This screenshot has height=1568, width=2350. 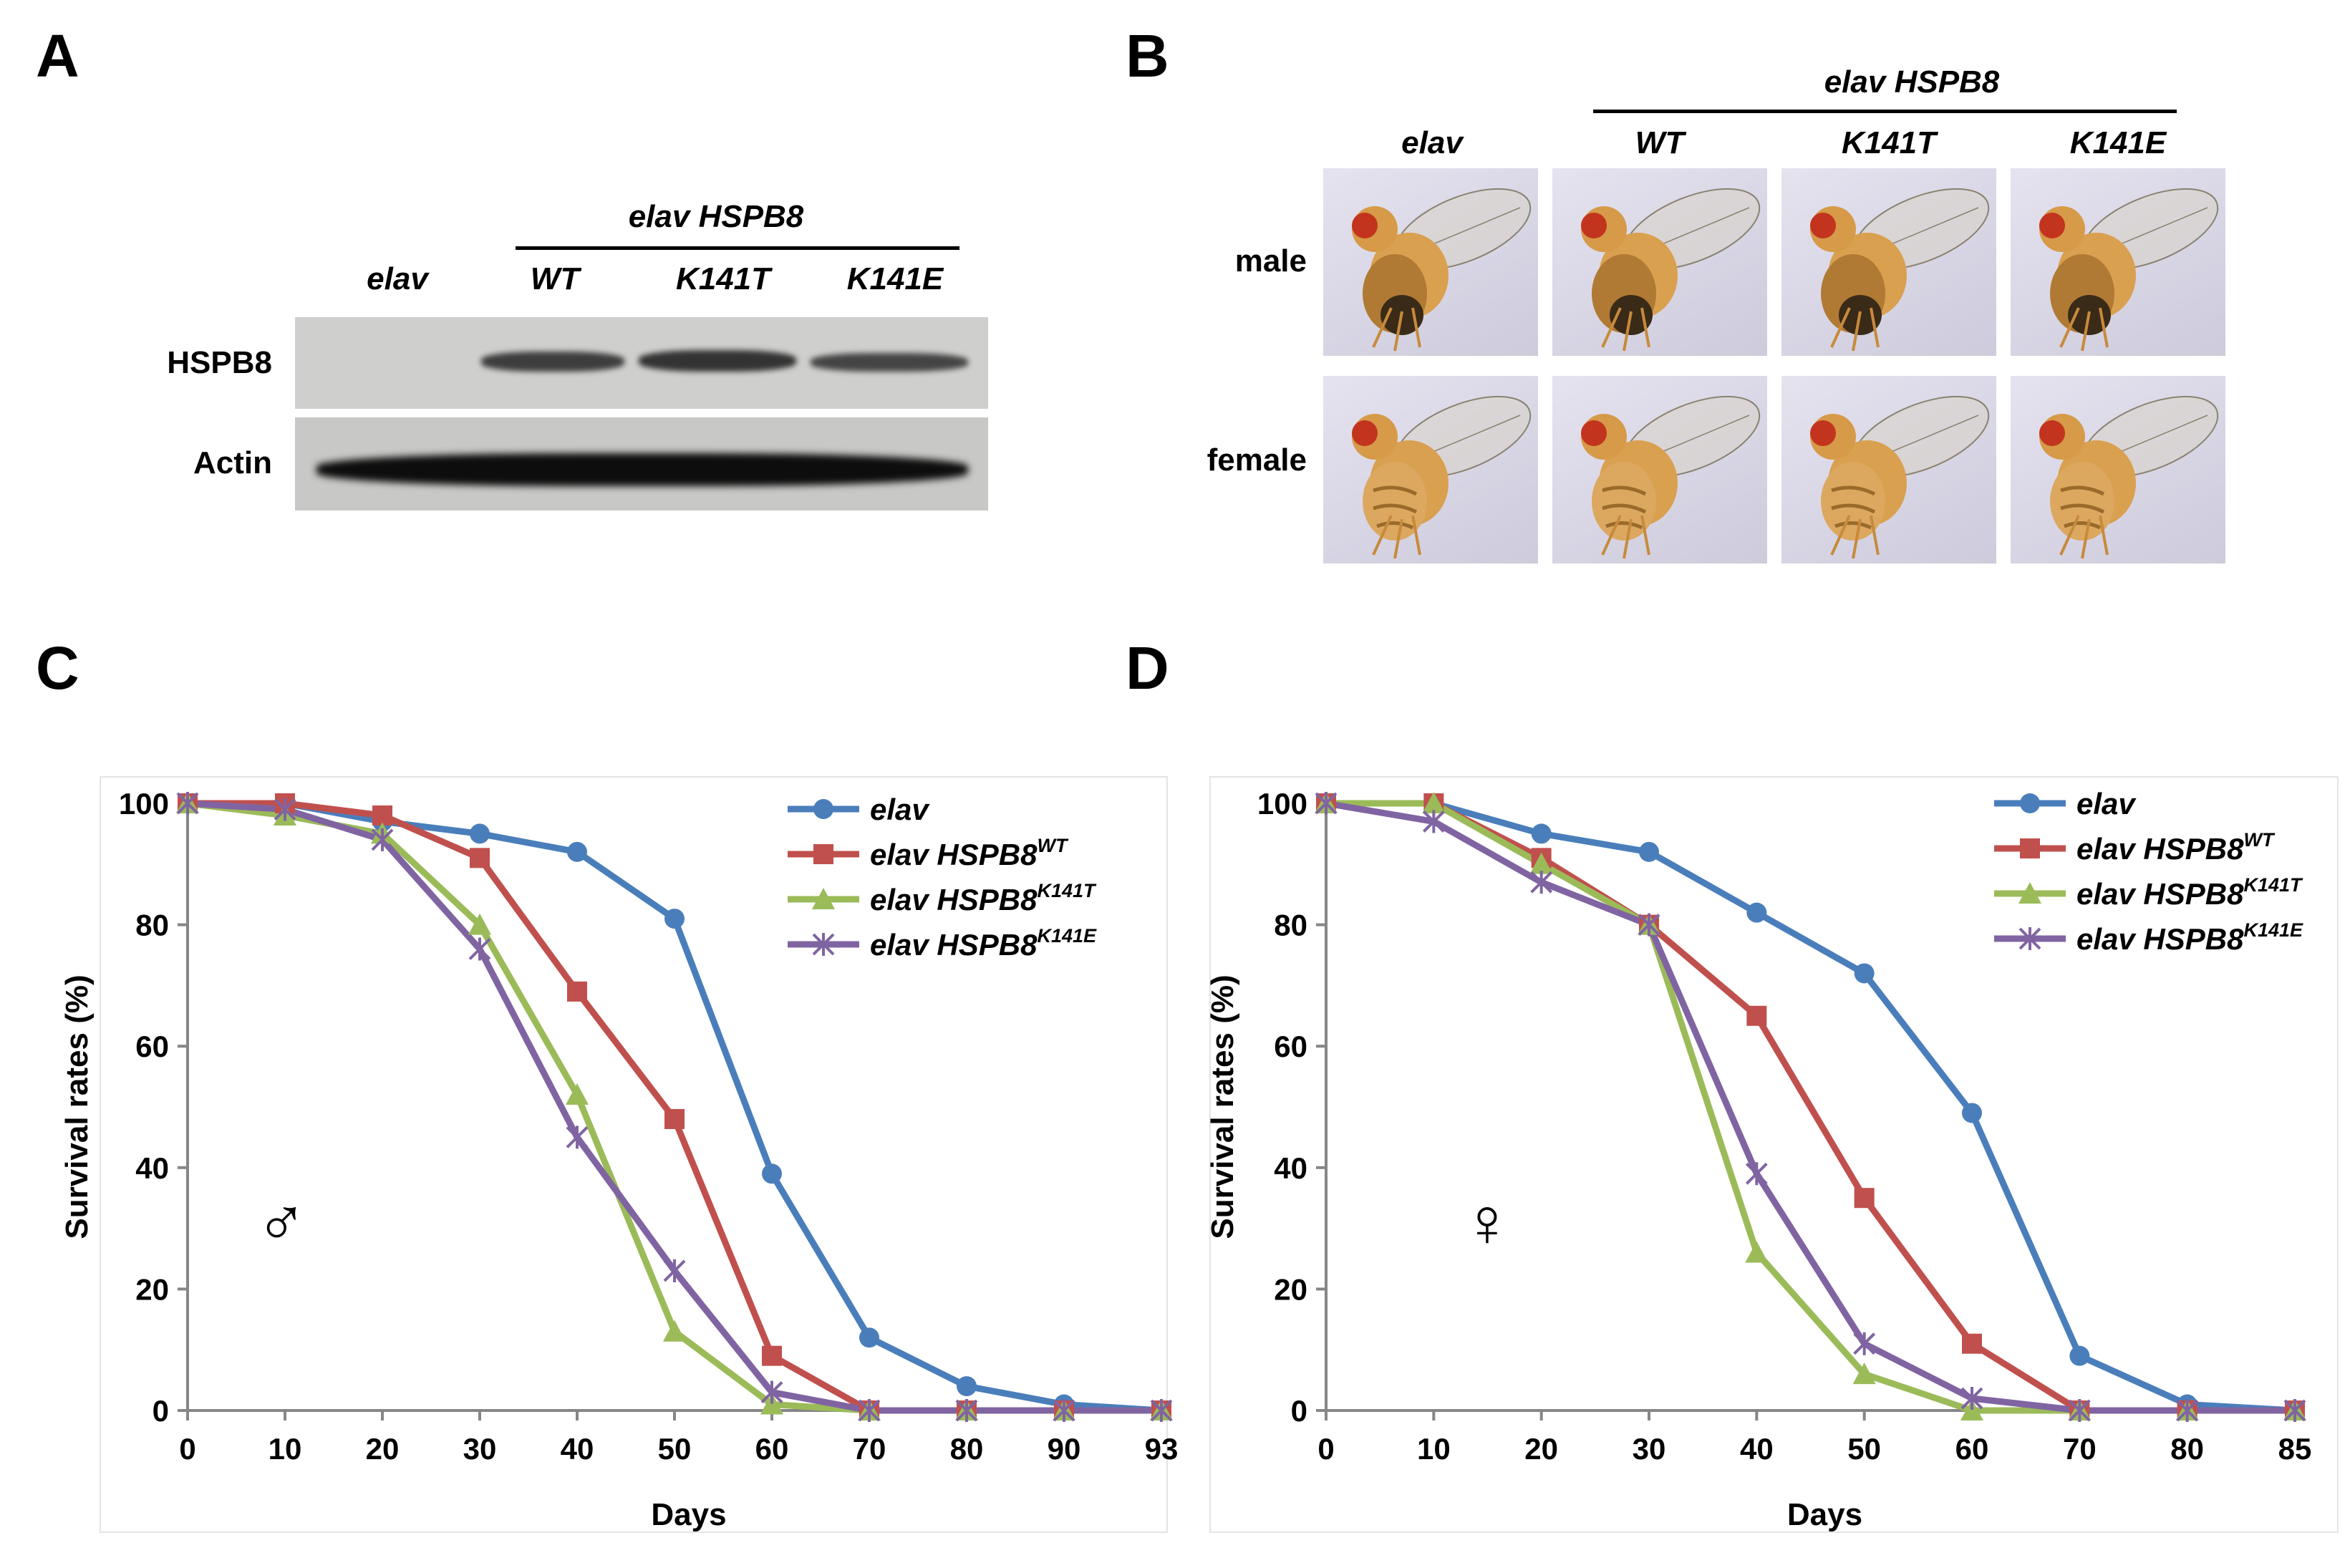 I want to click on panel-letter-d: D, so click(x=1147, y=668).